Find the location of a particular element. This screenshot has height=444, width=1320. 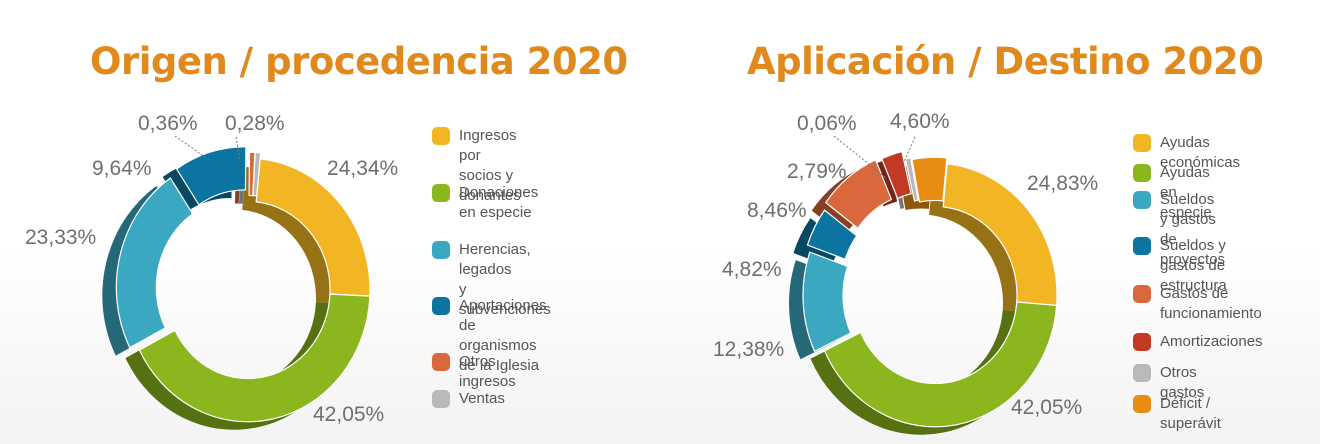

legend-label: Ventas is located at coordinates (482, 398).